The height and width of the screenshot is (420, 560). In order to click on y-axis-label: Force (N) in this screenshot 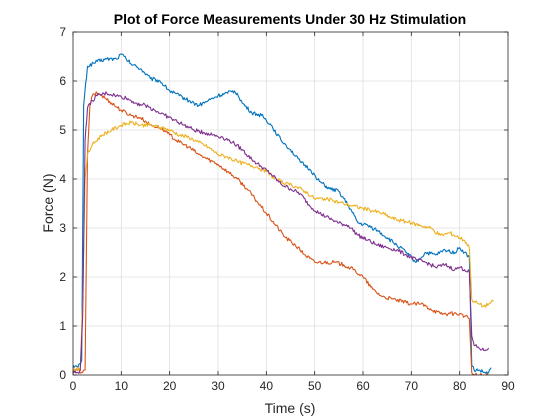, I will do `click(48, 202)`.